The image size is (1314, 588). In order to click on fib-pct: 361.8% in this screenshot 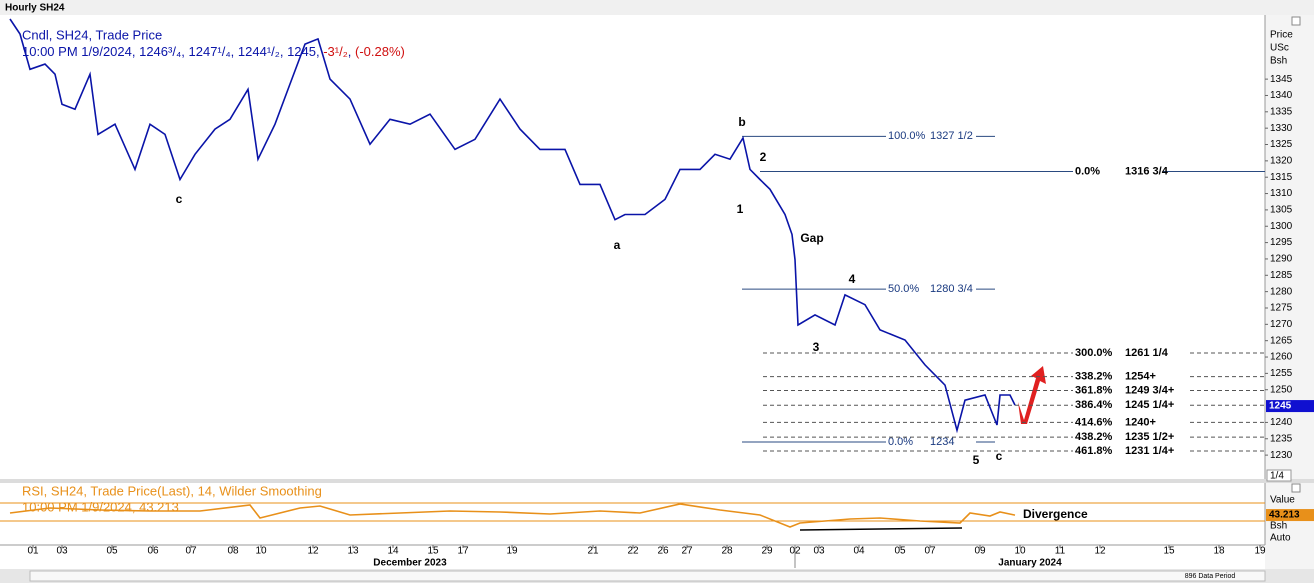, I will do `click(1094, 390)`.